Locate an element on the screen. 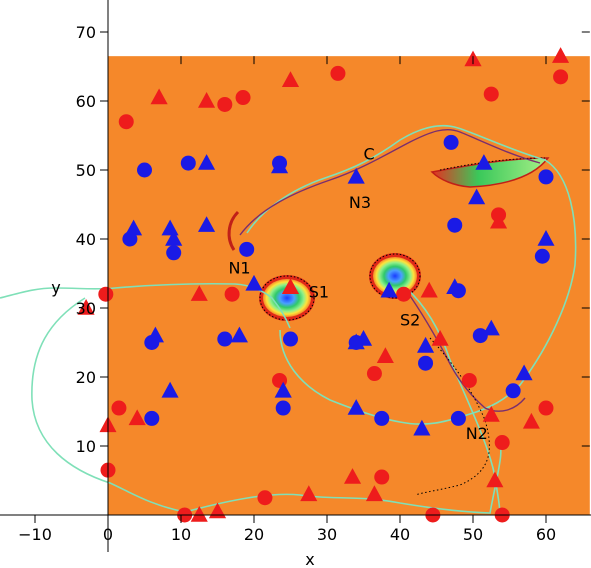 The image size is (591, 568). manifold-curve-right is located at coordinates (465, 350).